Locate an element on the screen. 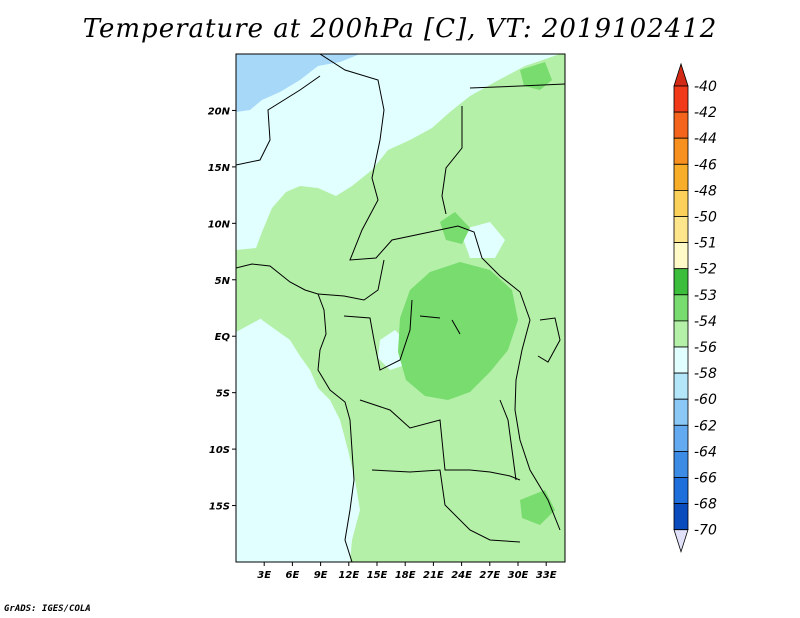 This screenshot has height=618, width=800. lat-tick-label: 5N is located at coordinates (223, 281).